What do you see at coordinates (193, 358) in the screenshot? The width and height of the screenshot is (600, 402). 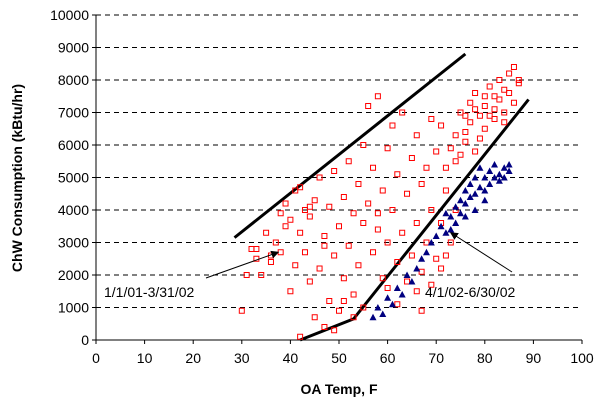 I see `x-tick-label: 20` at bounding box center [193, 358].